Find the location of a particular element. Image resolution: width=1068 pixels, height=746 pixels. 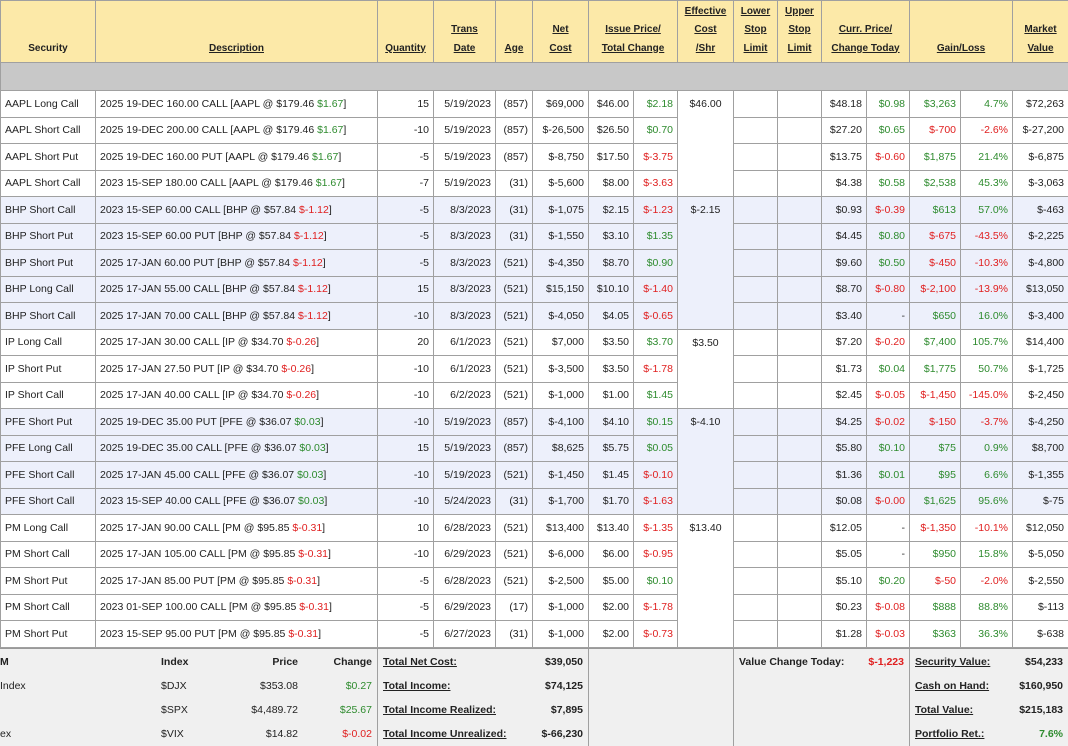

description-text: 2025 17-JAN 60.00 PUT [BHP @ $57.84 is located at coordinates (196, 263).